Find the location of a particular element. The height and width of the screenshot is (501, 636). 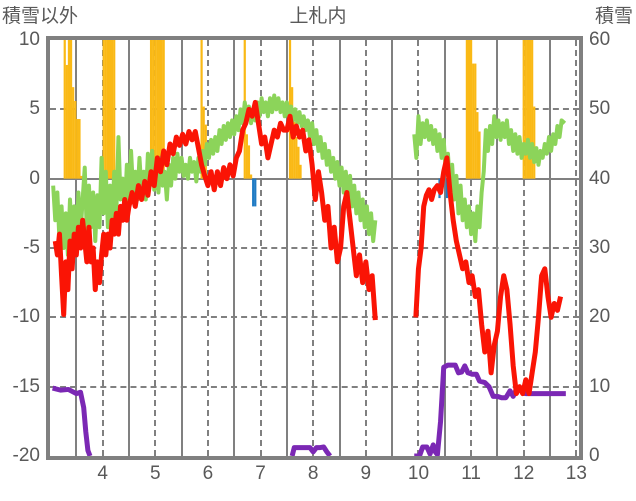

x-tick-13: 13 is located at coordinates (576, 473).